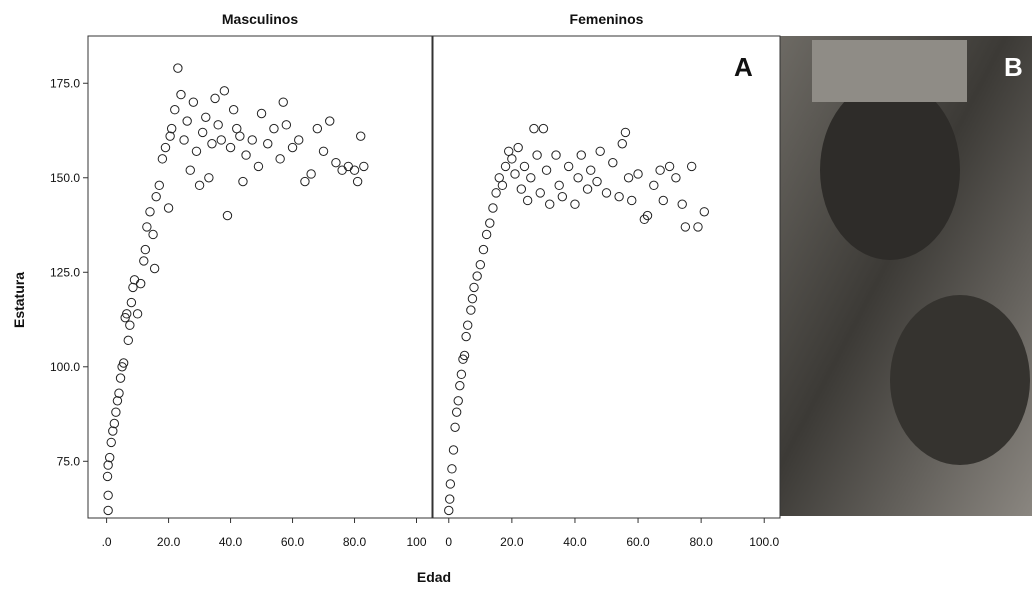 The height and width of the screenshot is (591, 1032). What do you see at coordinates (890, 170) in the screenshot?
I see `photo-figure` at bounding box center [890, 170].